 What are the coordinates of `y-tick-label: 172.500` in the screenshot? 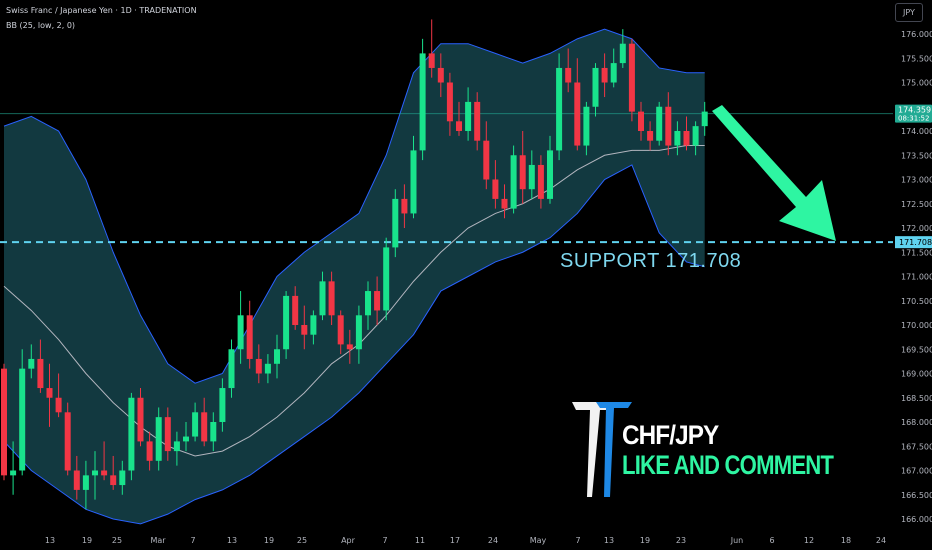 It's located at (916, 204).